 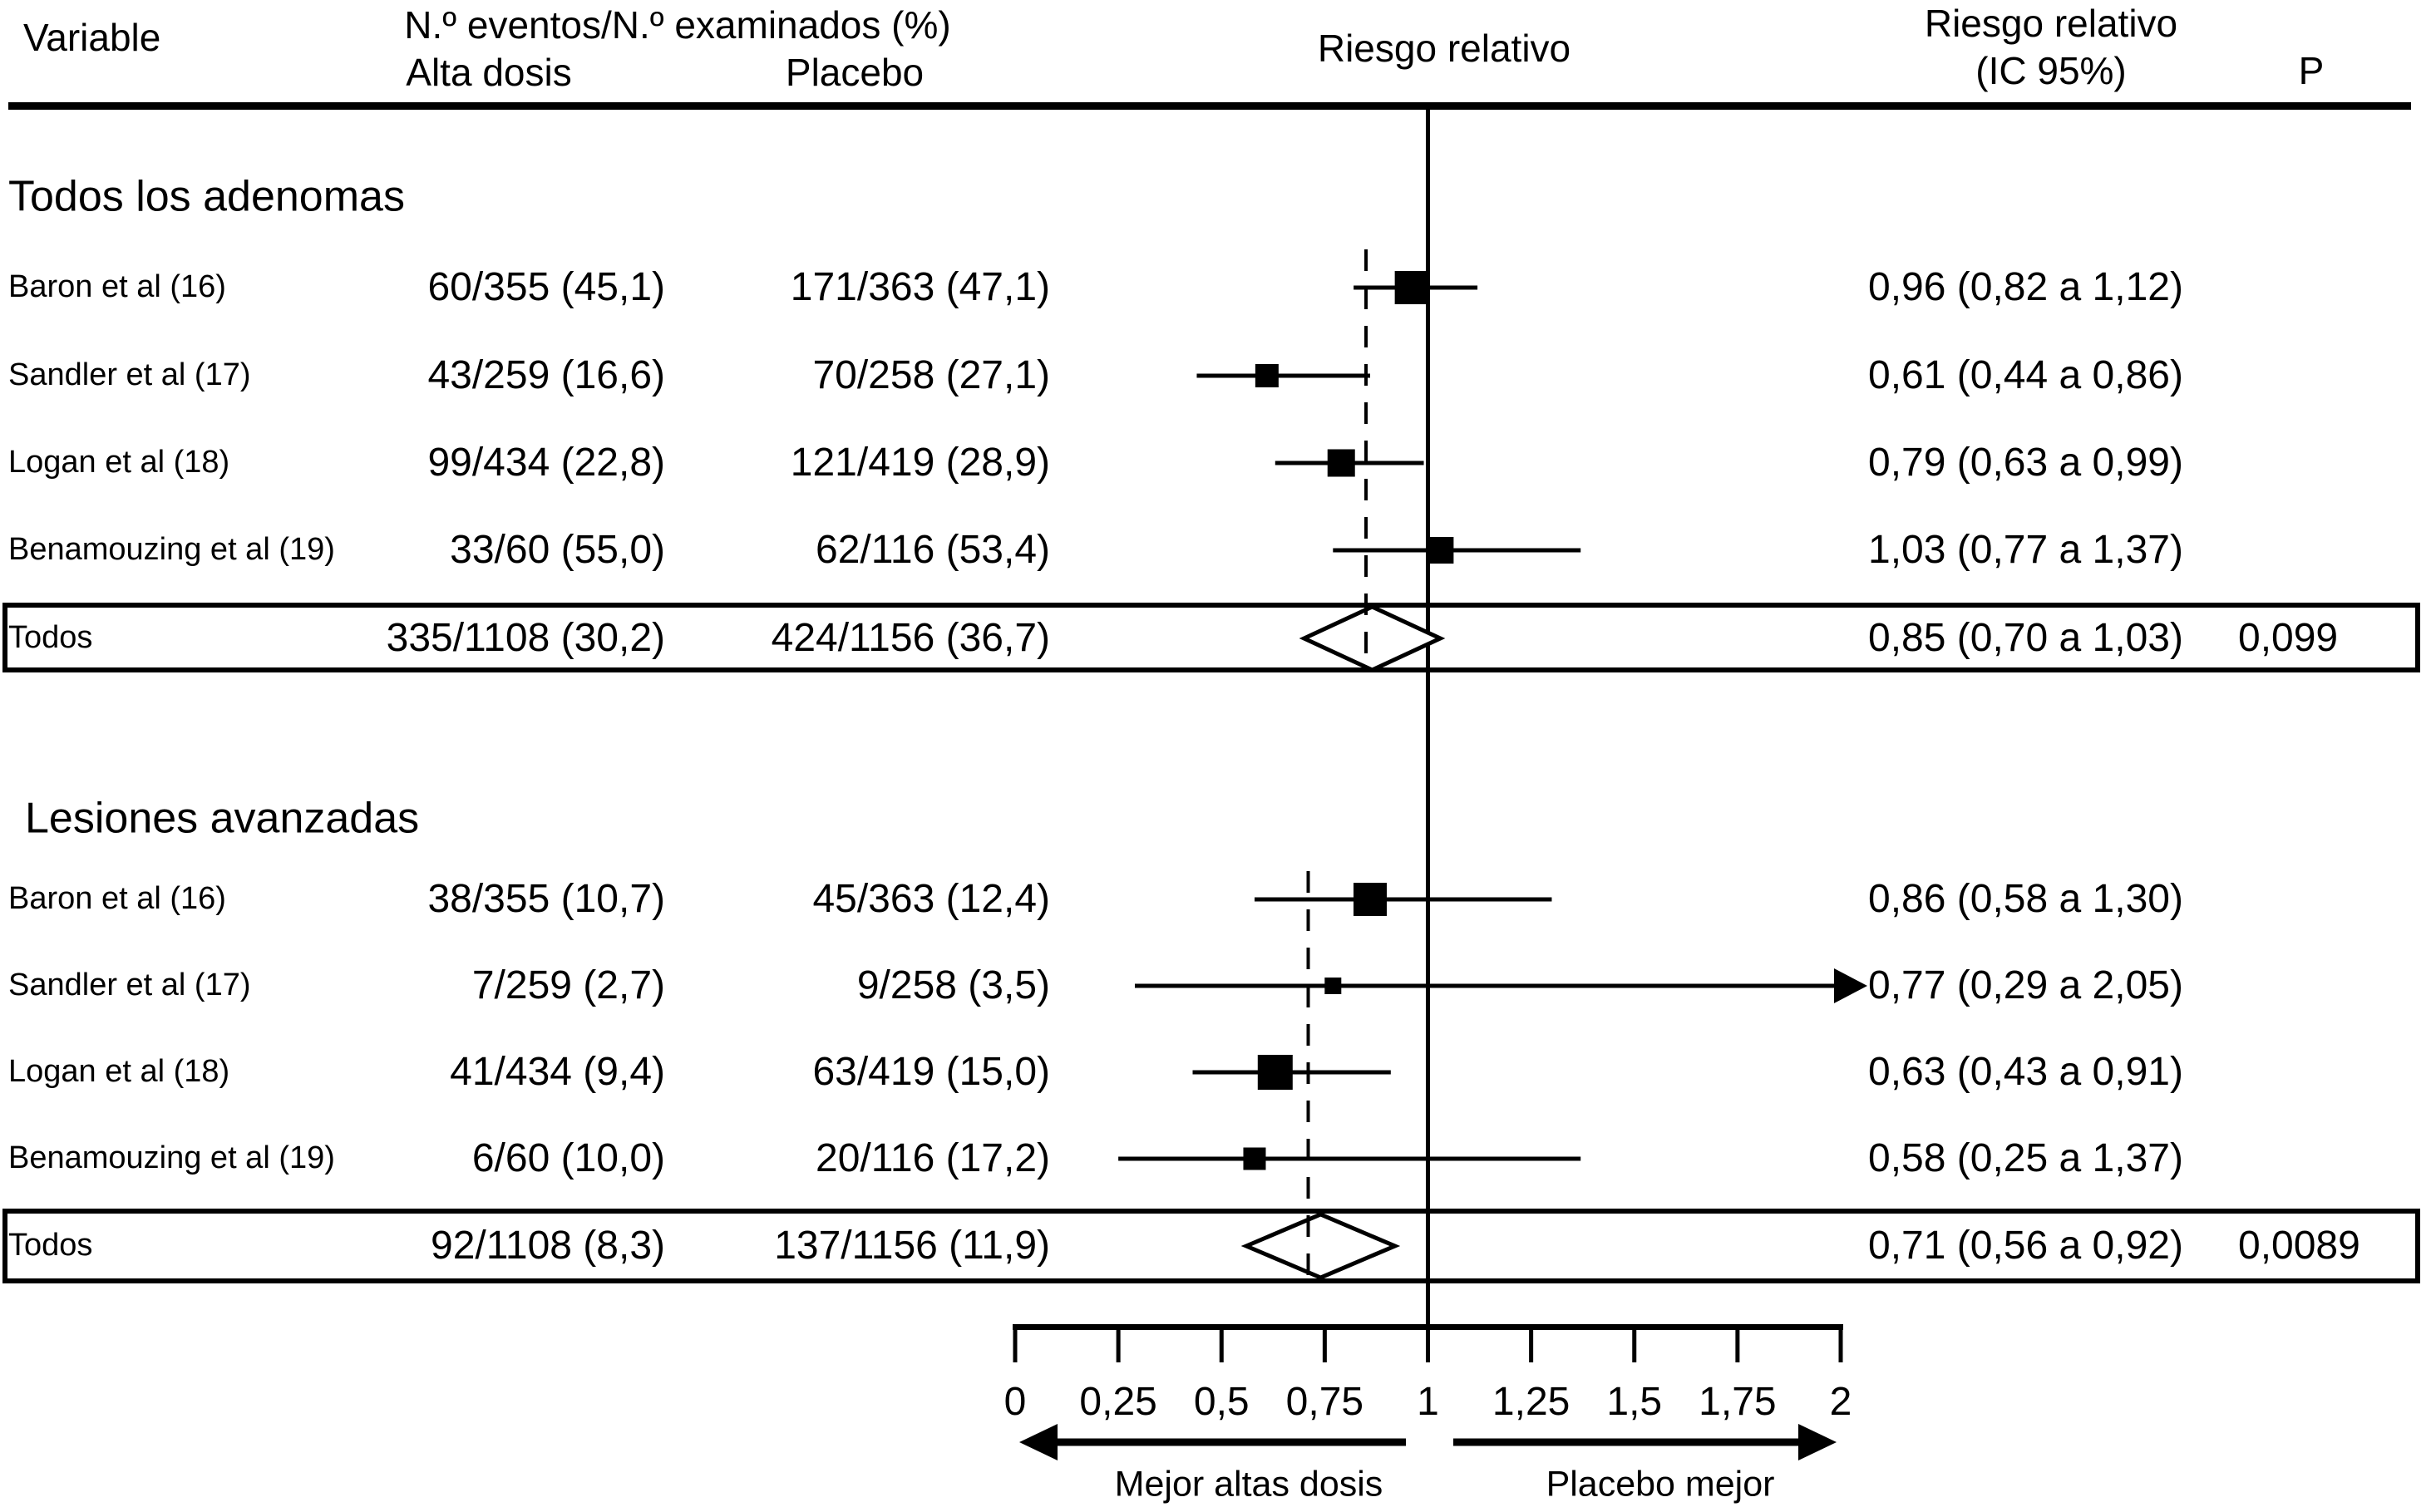 What do you see at coordinates (546, 375) in the screenshot?
I see `events-alta-value: 43/259 (16,6)` at bounding box center [546, 375].